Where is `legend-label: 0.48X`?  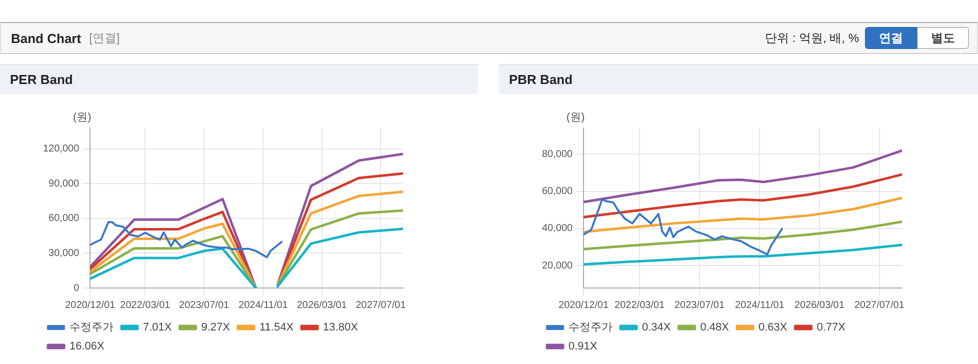 legend-label: 0.48X is located at coordinates (715, 328).